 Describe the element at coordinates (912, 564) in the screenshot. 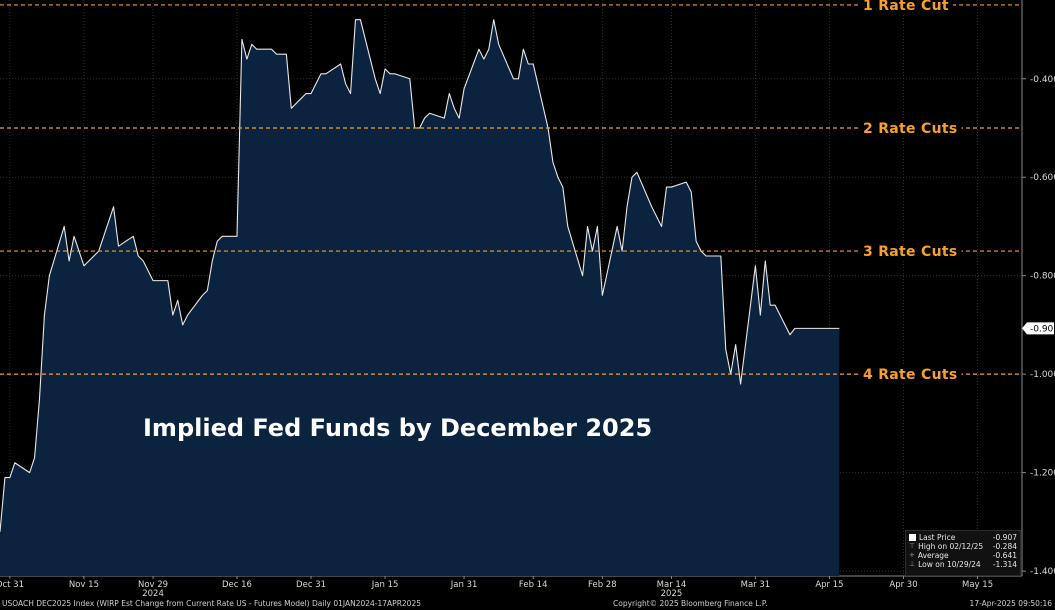

I see `low-marker-icon: ⊥` at that location.